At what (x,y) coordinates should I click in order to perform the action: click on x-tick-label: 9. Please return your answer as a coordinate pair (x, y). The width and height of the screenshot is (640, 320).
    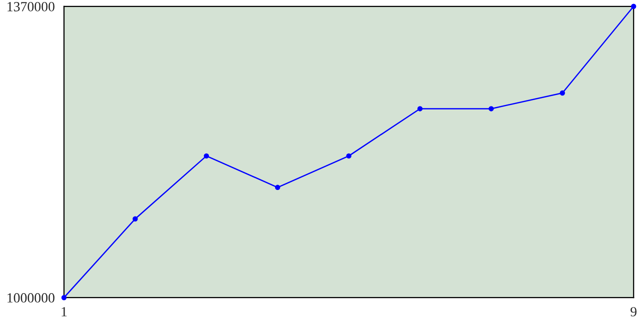
    Looking at the image, I should click on (633, 311).